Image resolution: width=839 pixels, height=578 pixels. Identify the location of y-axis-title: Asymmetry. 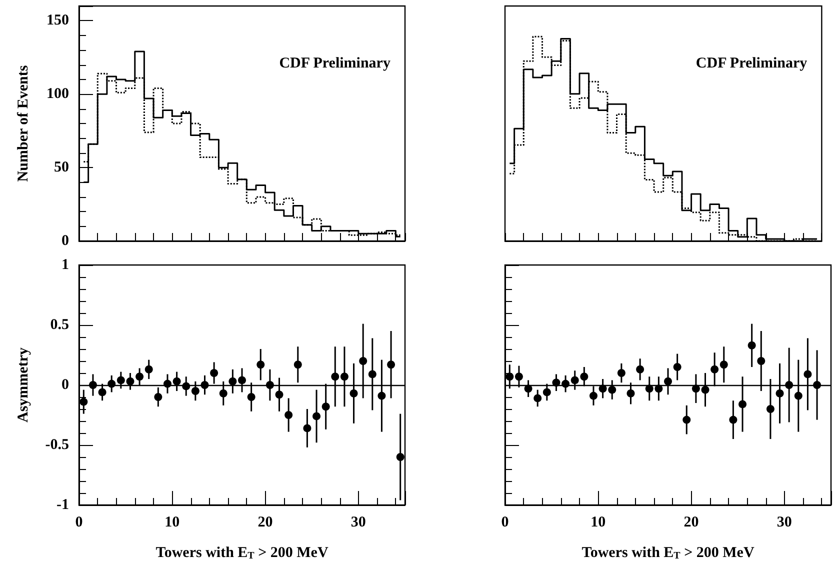
(24, 384).